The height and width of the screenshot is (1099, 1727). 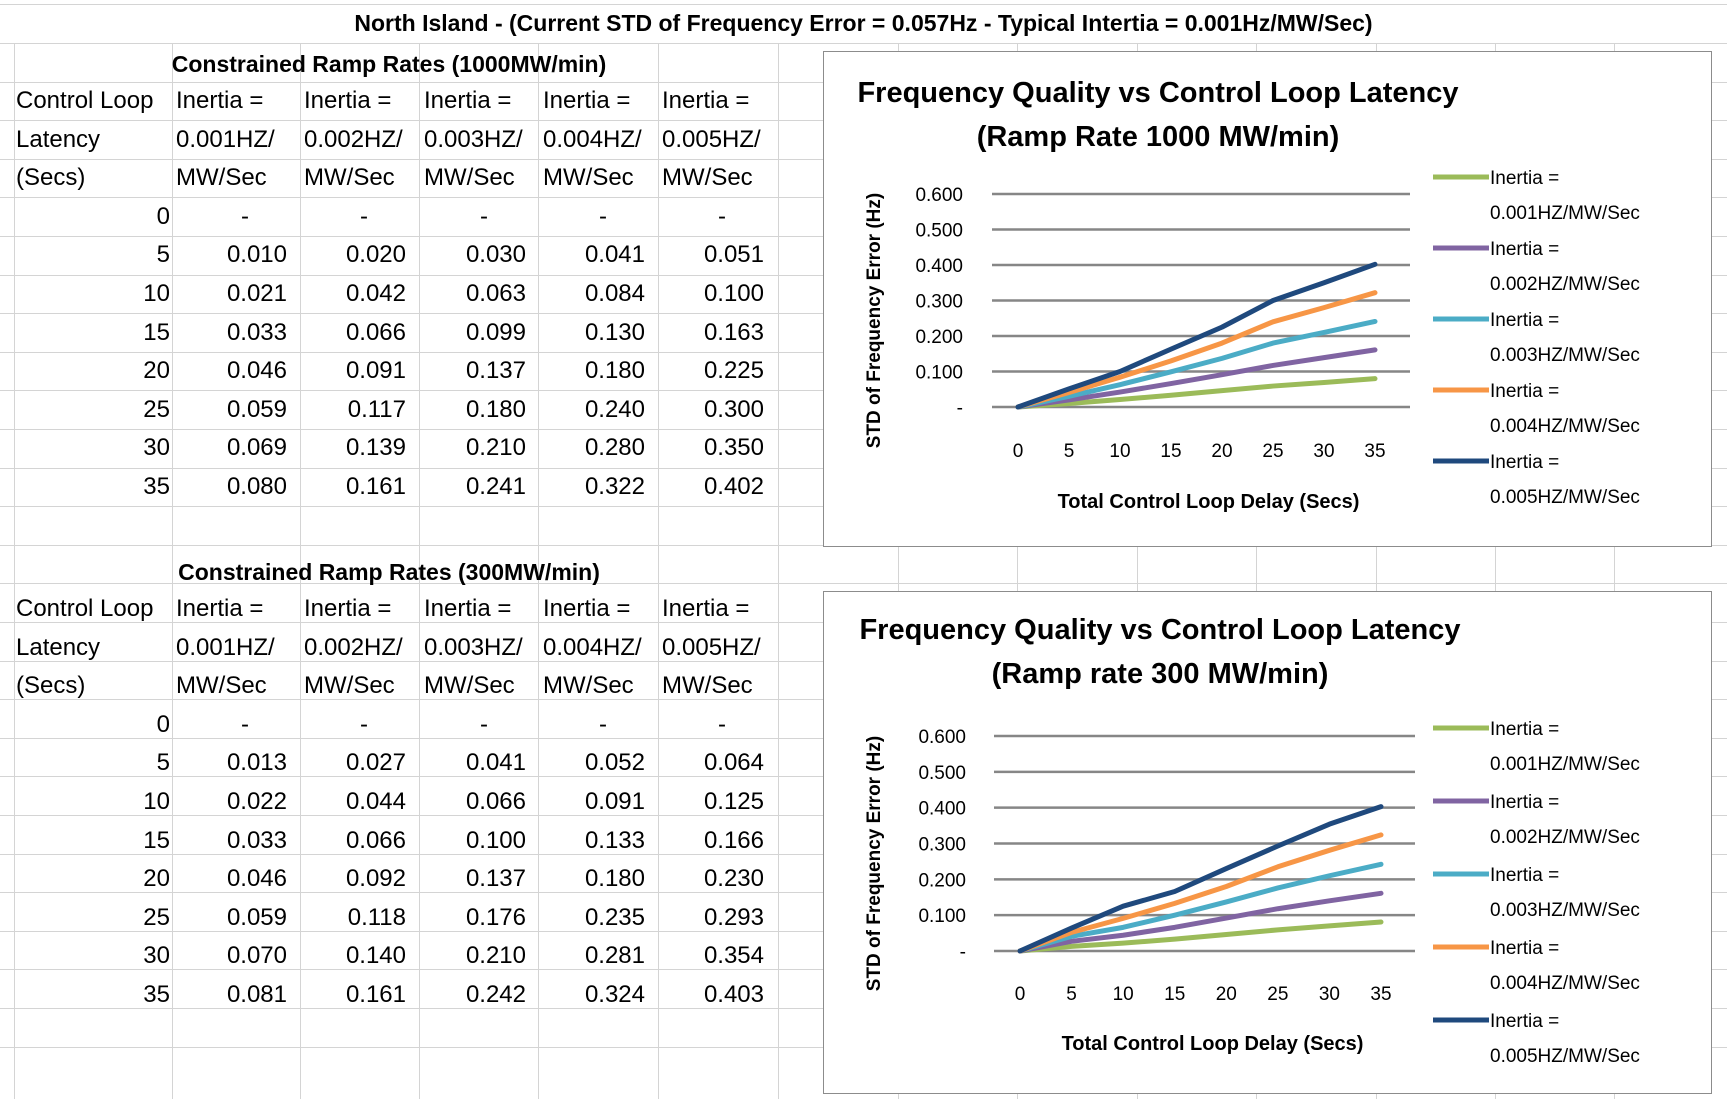 What do you see at coordinates (375, 801) in the screenshot?
I see `table-cell: 0.044` at bounding box center [375, 801].